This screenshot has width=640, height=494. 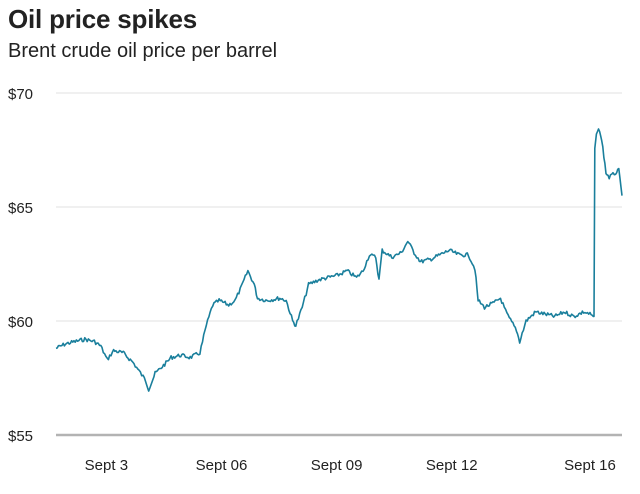 What do you see at coordinates (20, 94) in the screenshot?
I see `y-tick-label: $70` at bounding box center [20, 94].